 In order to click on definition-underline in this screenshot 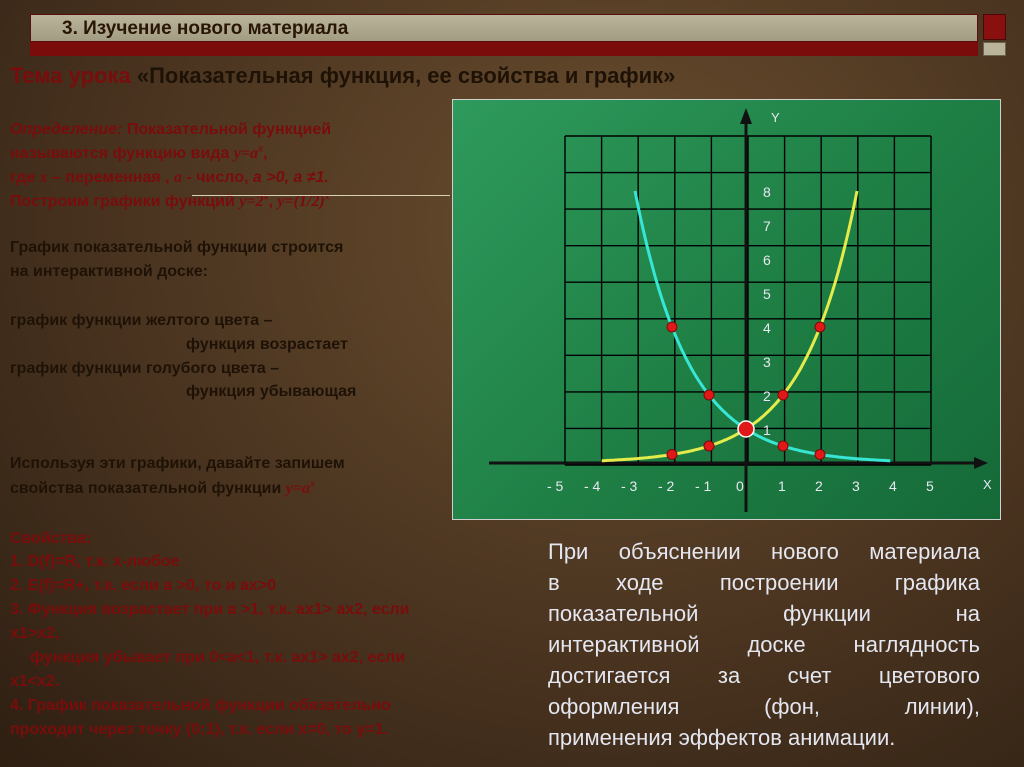, I will do `click(321, 195)`.